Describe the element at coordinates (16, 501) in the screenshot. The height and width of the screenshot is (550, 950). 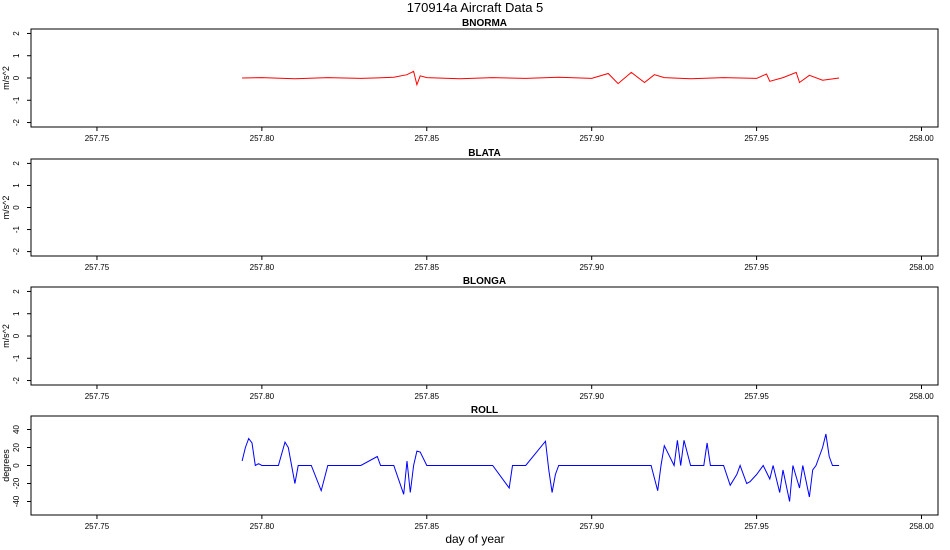
I see `y-tick-label: -40` at that location.